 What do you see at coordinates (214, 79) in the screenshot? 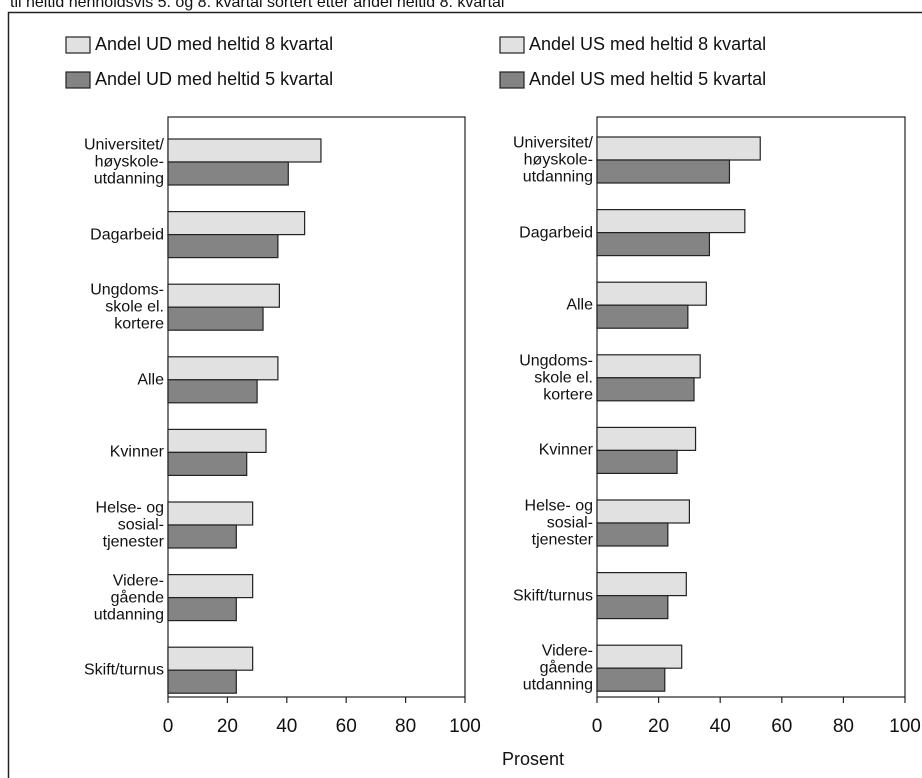
I see `legend-label: Andel UD med heltid 5 kvartal` at bounding box center [214, 79].